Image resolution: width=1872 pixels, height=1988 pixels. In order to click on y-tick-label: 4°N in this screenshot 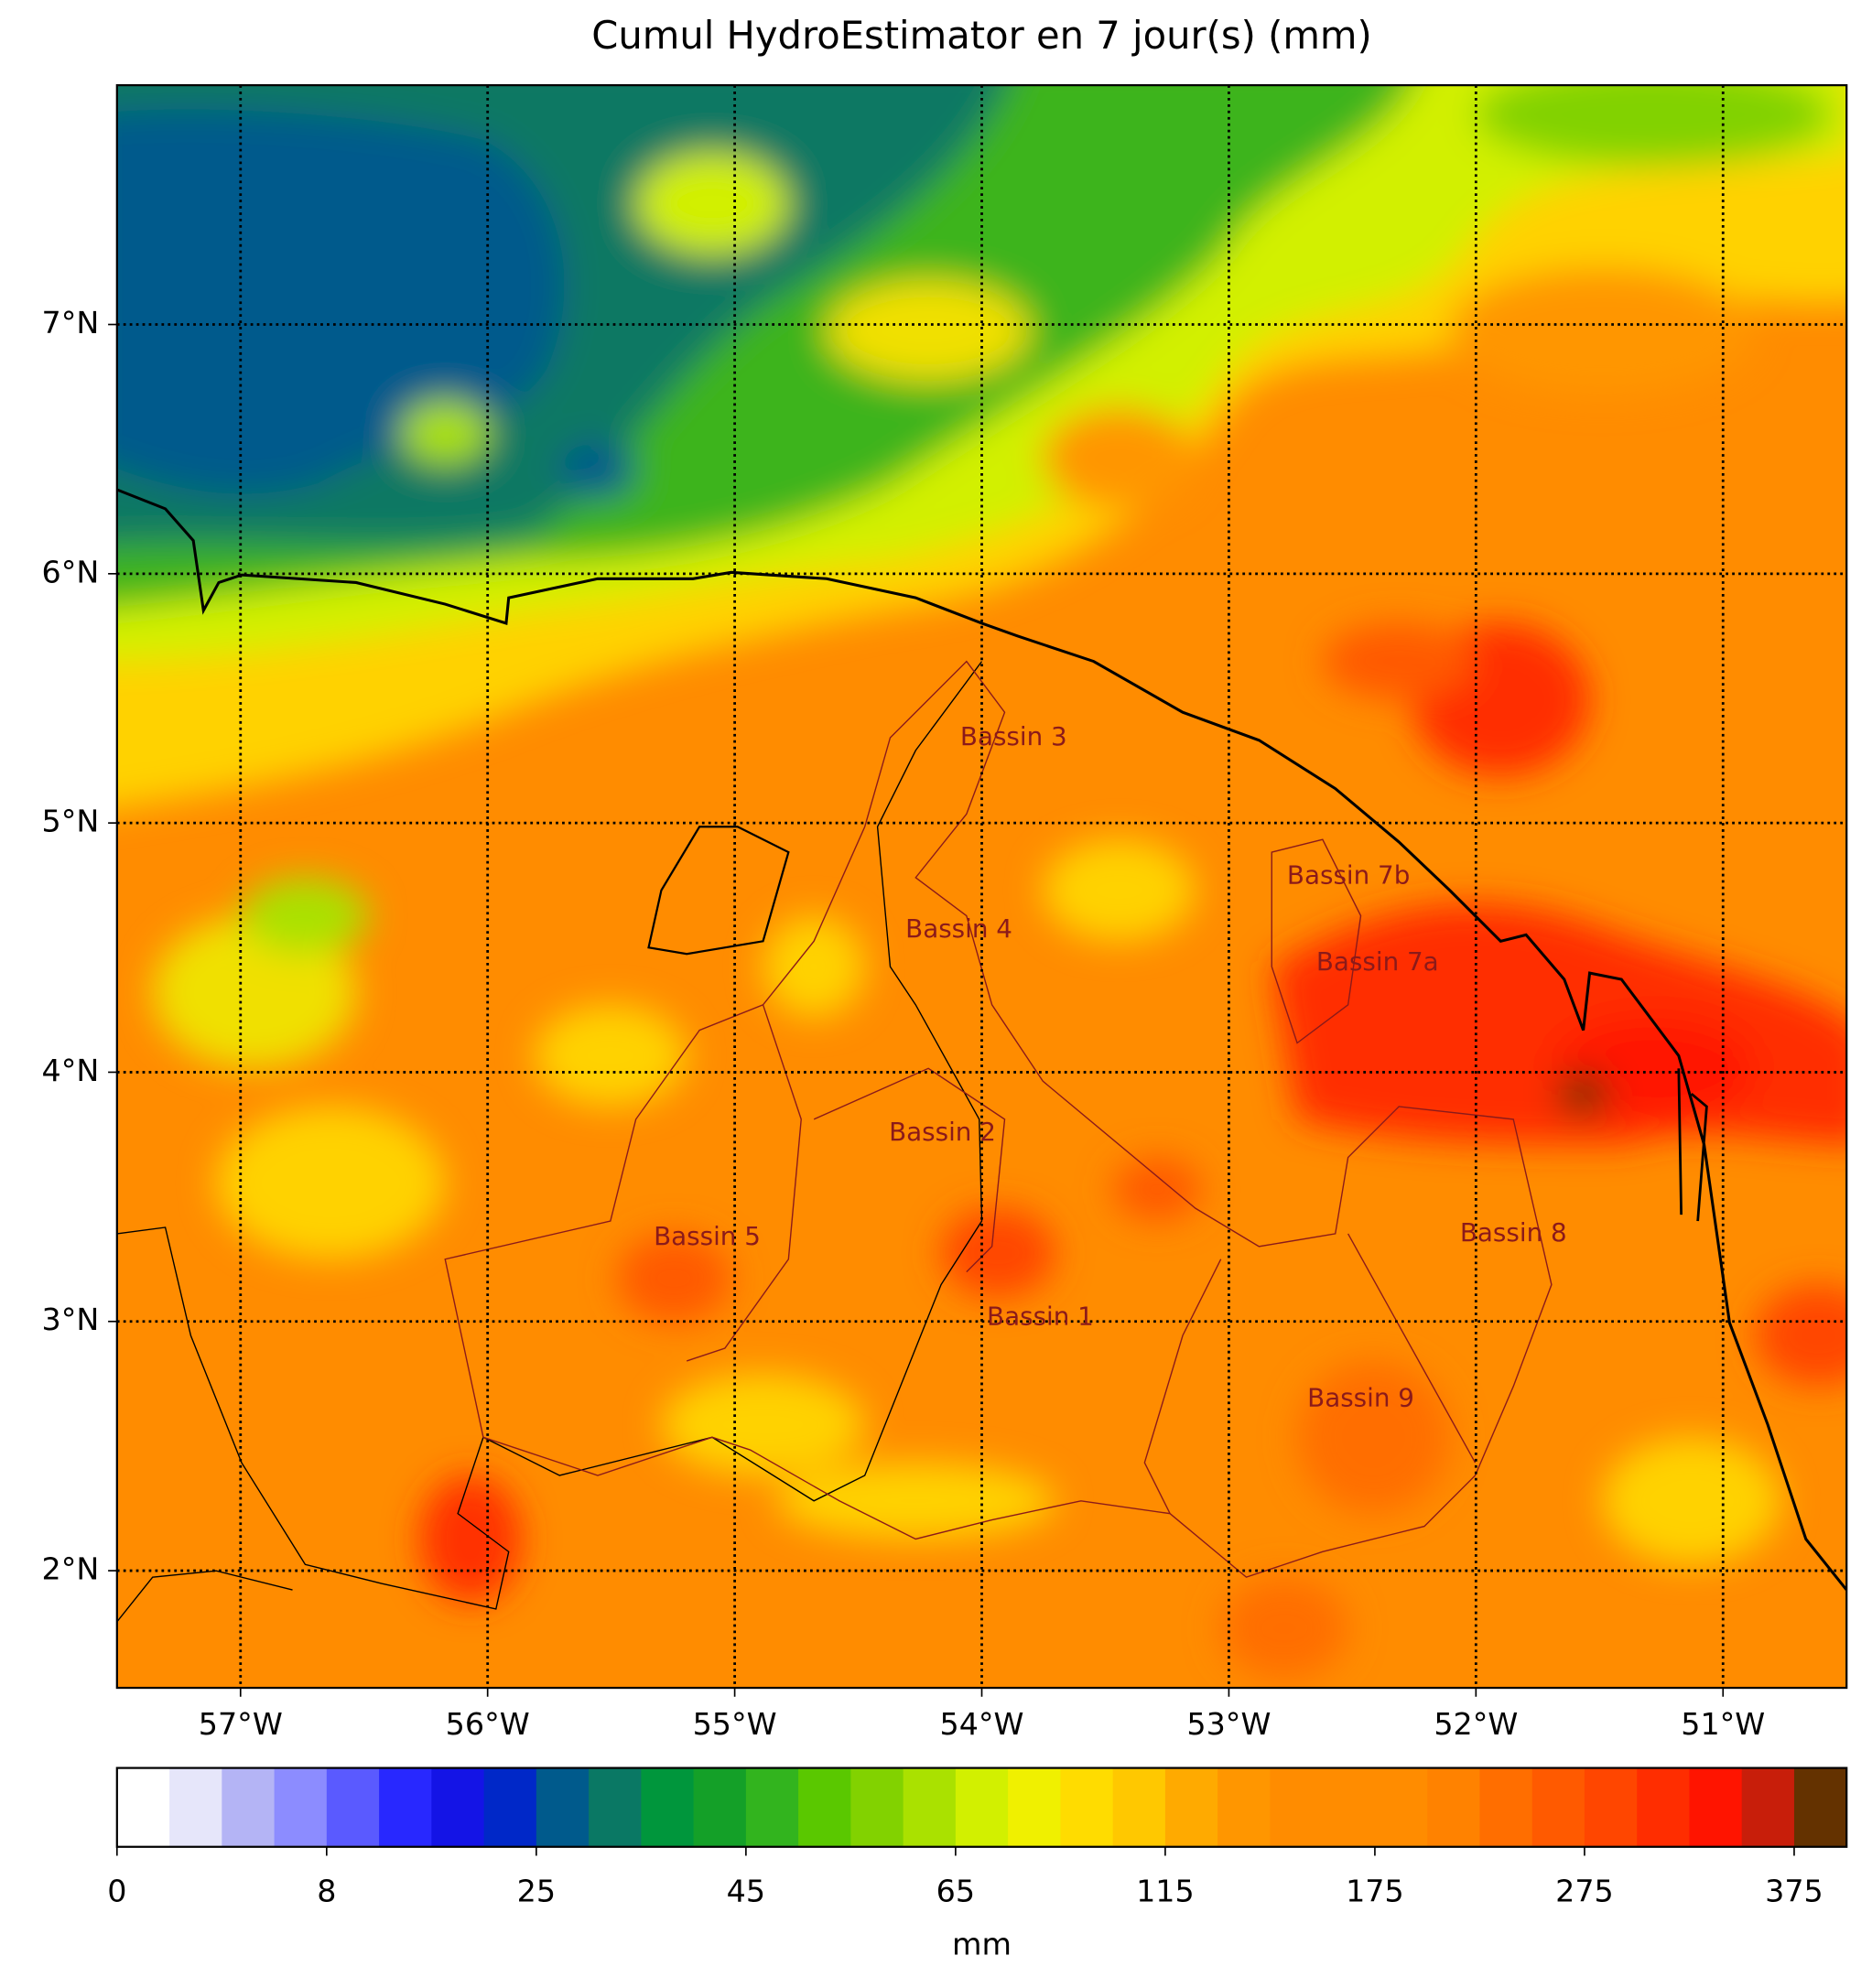, I will do `click(71, 1070)`.